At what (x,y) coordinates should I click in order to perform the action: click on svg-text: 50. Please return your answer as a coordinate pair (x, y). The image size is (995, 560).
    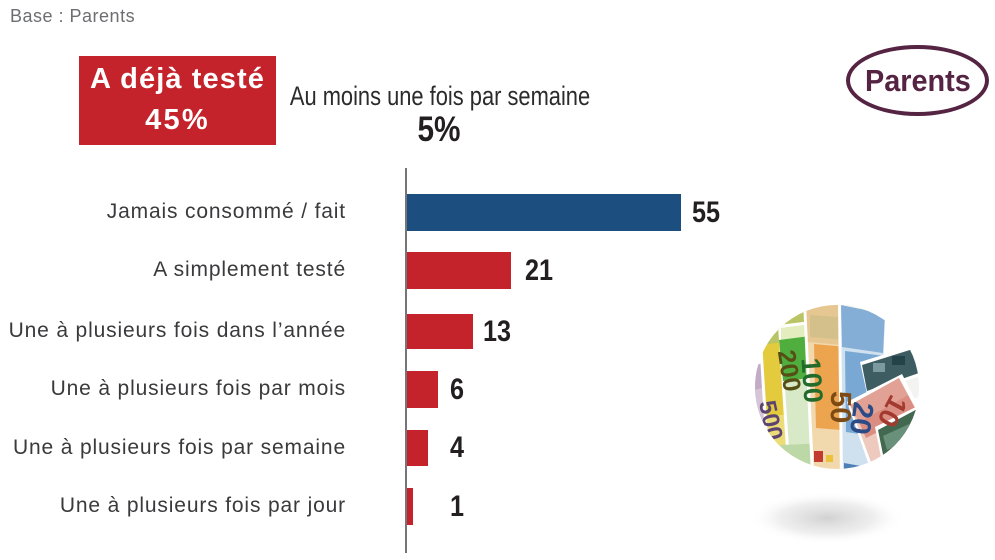
    Looking at the image, I should click on (840, 407).